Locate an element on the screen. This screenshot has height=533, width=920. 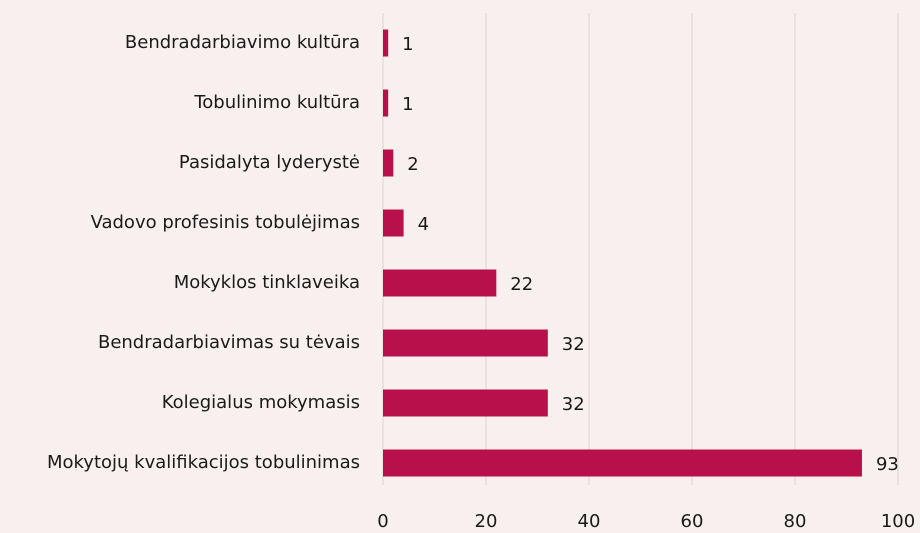
y-tick-label: Bendradarbiavimo kultūra is located at coordinates (242, 42).